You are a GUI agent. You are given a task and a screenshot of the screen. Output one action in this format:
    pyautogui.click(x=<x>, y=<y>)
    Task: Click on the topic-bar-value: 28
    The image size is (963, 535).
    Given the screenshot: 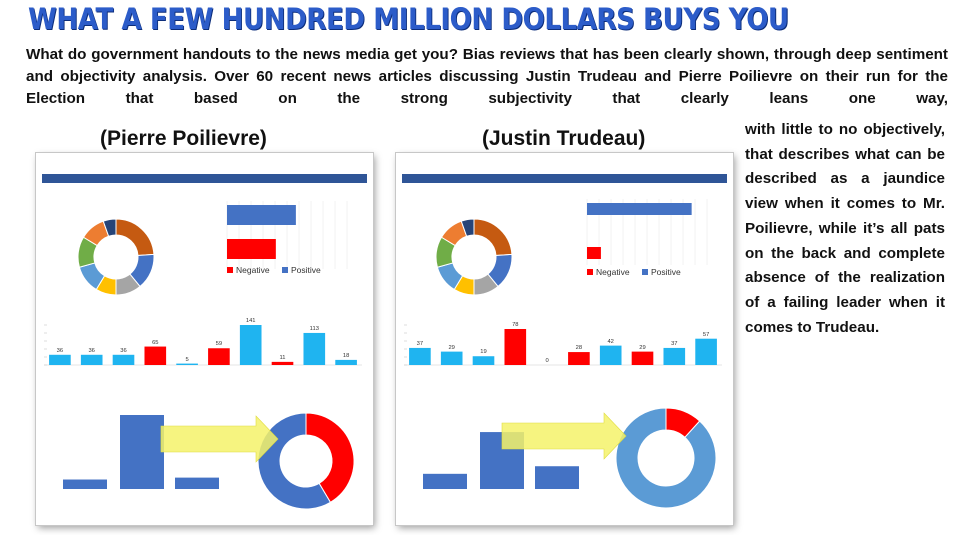 What is the action you would take?
    pyautogui.click(x=579, y=348)
    